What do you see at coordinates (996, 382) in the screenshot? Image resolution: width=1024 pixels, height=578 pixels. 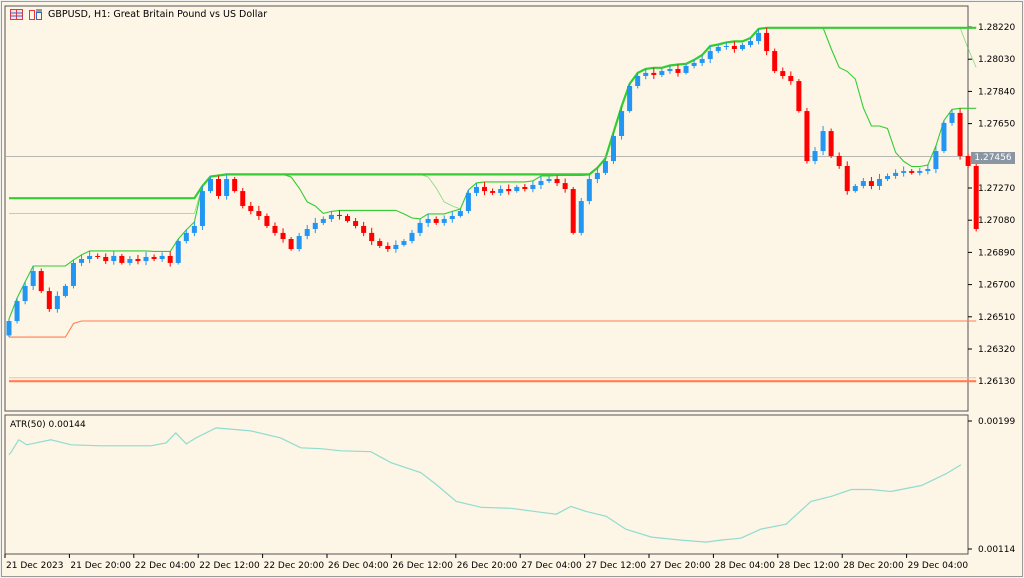 I see `price-tick-label: 1.26130` at bounding box center [996, 382].